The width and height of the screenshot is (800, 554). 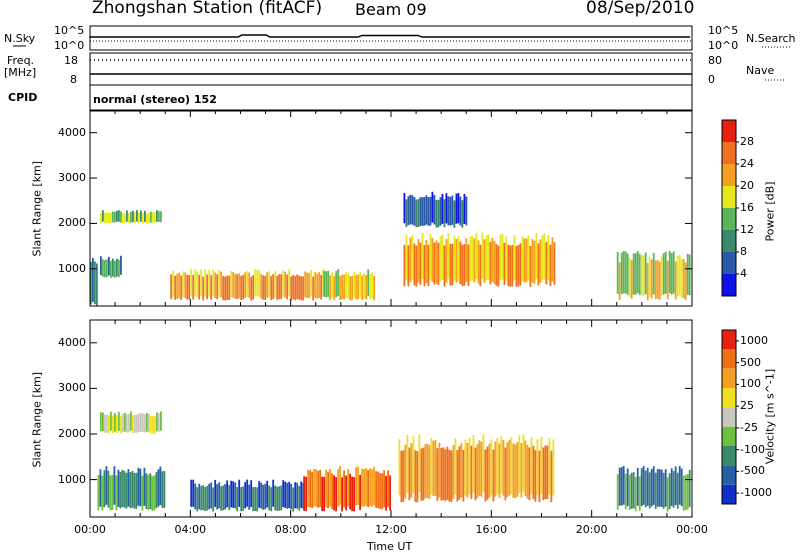 What do you see at coordinates (756, 493) in the screenshot?
I see `colorbar-tick-label: -1000` at bounding box center [756, 493].